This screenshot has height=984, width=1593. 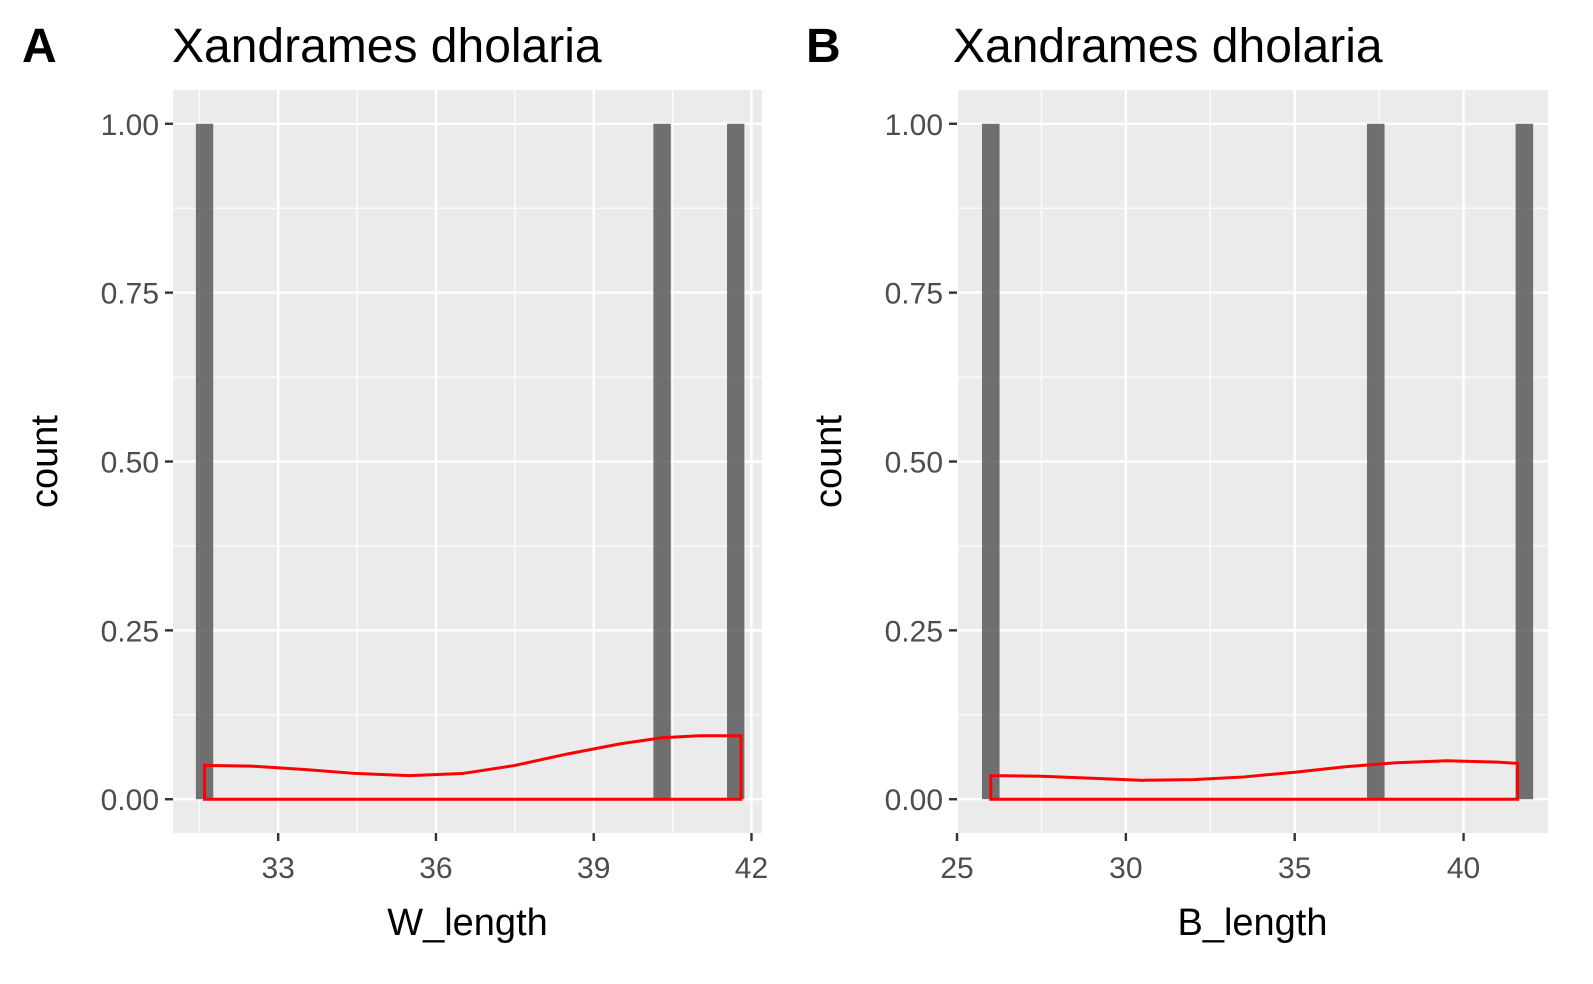 I want to click on x-tick-label: 36, so click(x=435, y=868).